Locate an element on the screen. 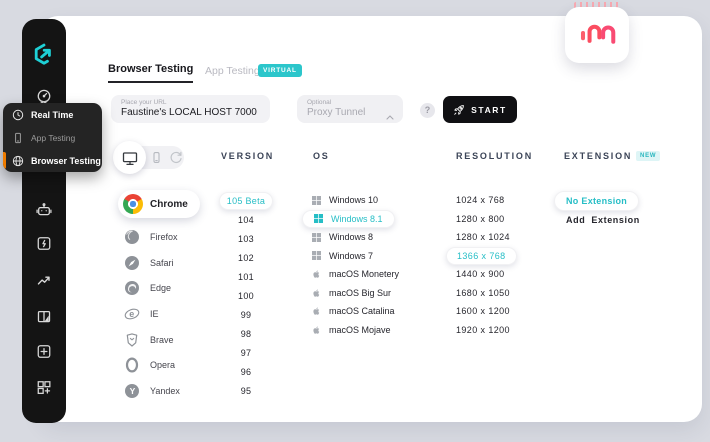 The width and height of the screenshot is (710, 442). extension-option: No Extension is located at coordinates (604, 200).